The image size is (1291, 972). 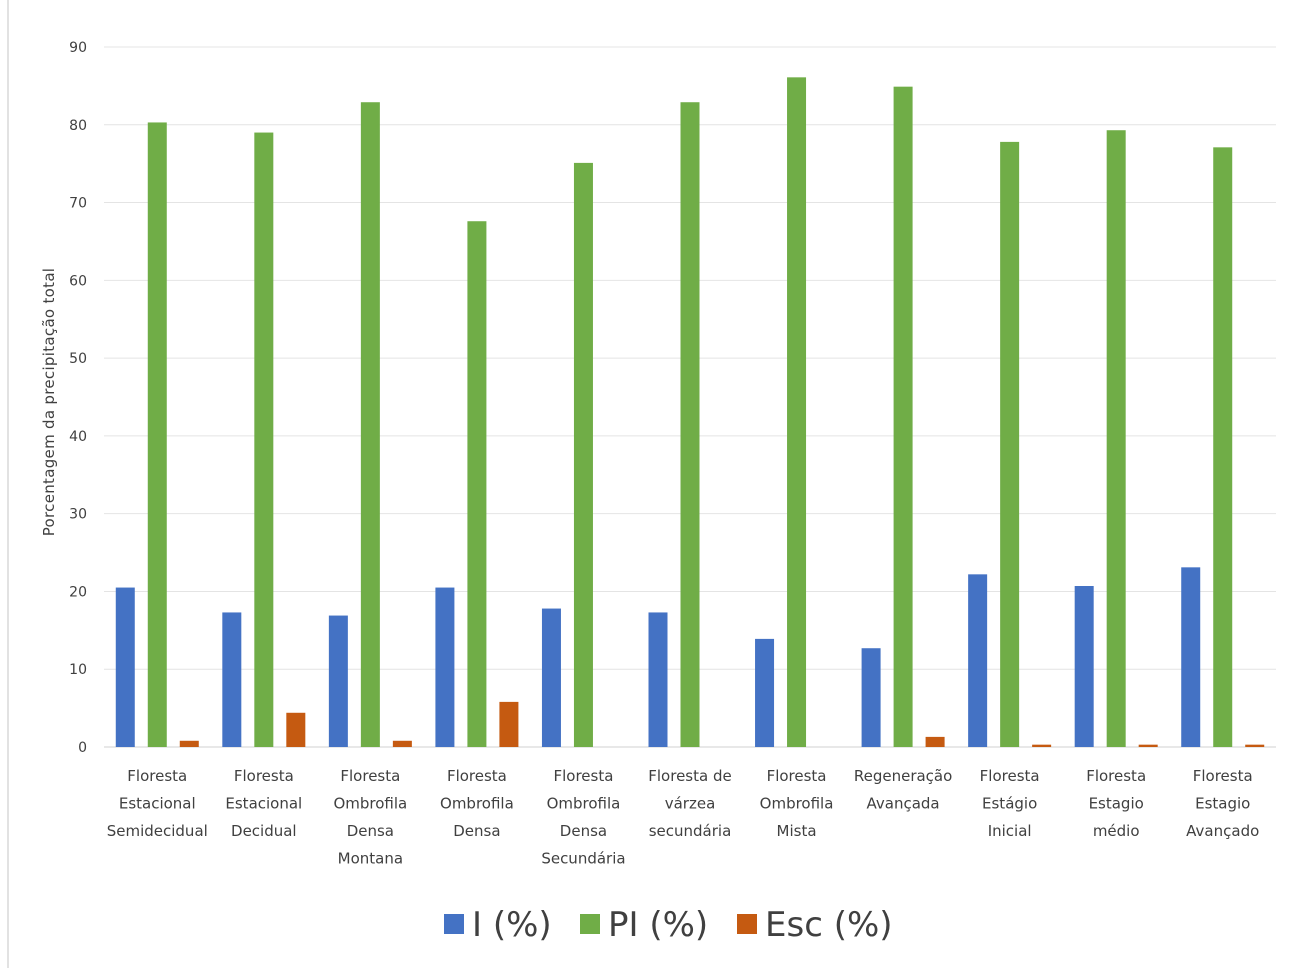 I want to click on y-tick-label: 90, so click(x=78, y=48).